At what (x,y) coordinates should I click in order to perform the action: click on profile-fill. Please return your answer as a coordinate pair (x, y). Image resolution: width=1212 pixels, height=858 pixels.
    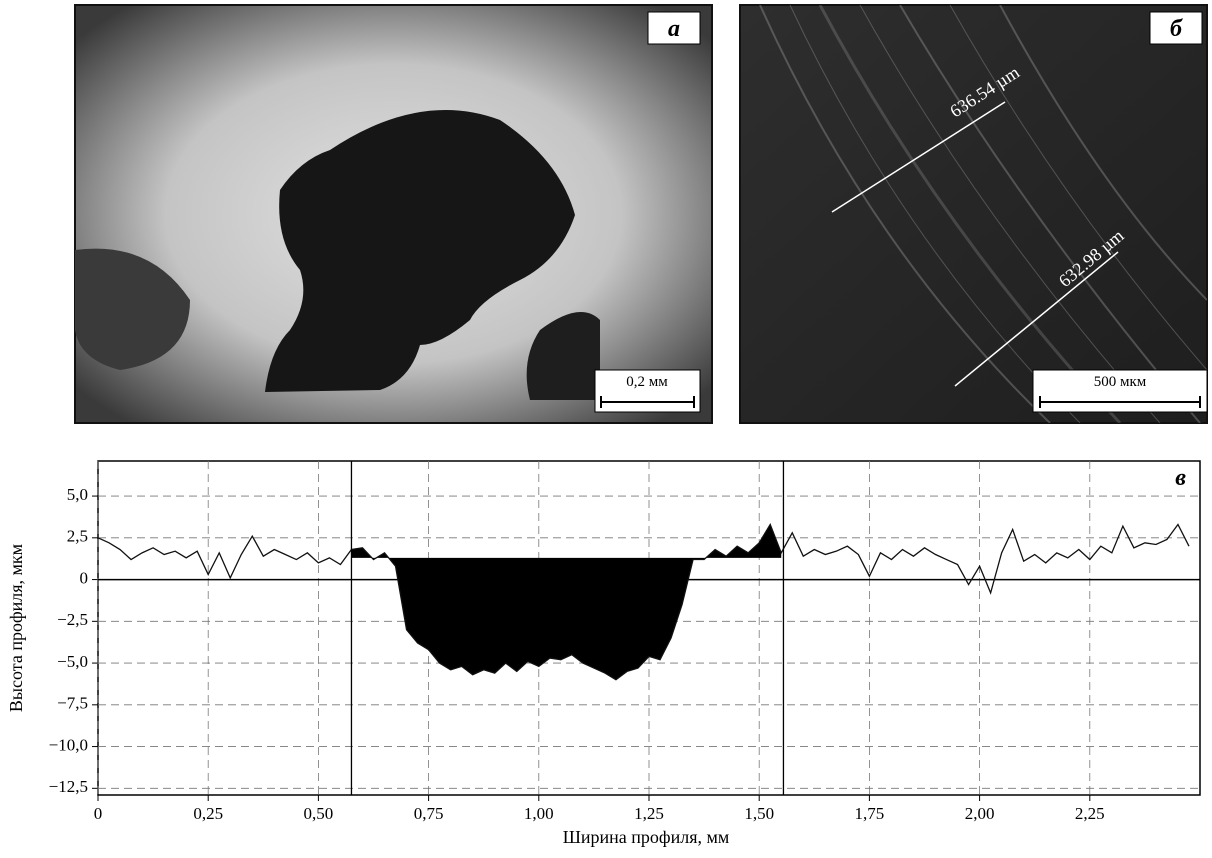
    Looking at the image, I should click on (566, 602).